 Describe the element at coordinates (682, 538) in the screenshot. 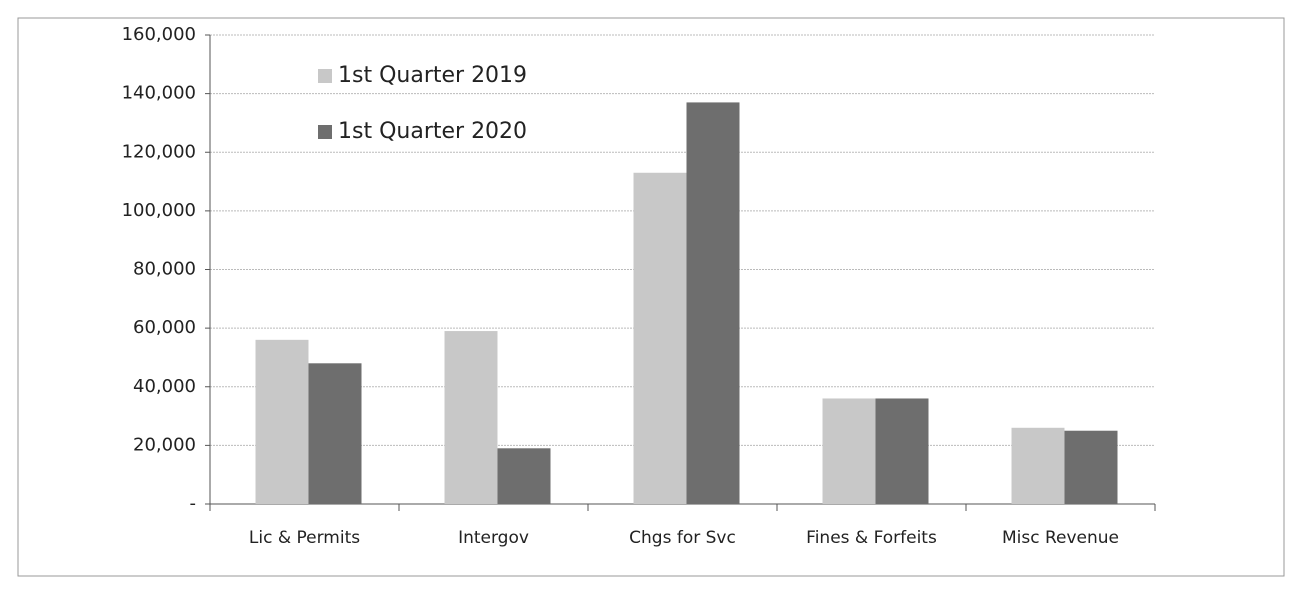

I see `x-tick-label: Chgs for Svc` at that location.